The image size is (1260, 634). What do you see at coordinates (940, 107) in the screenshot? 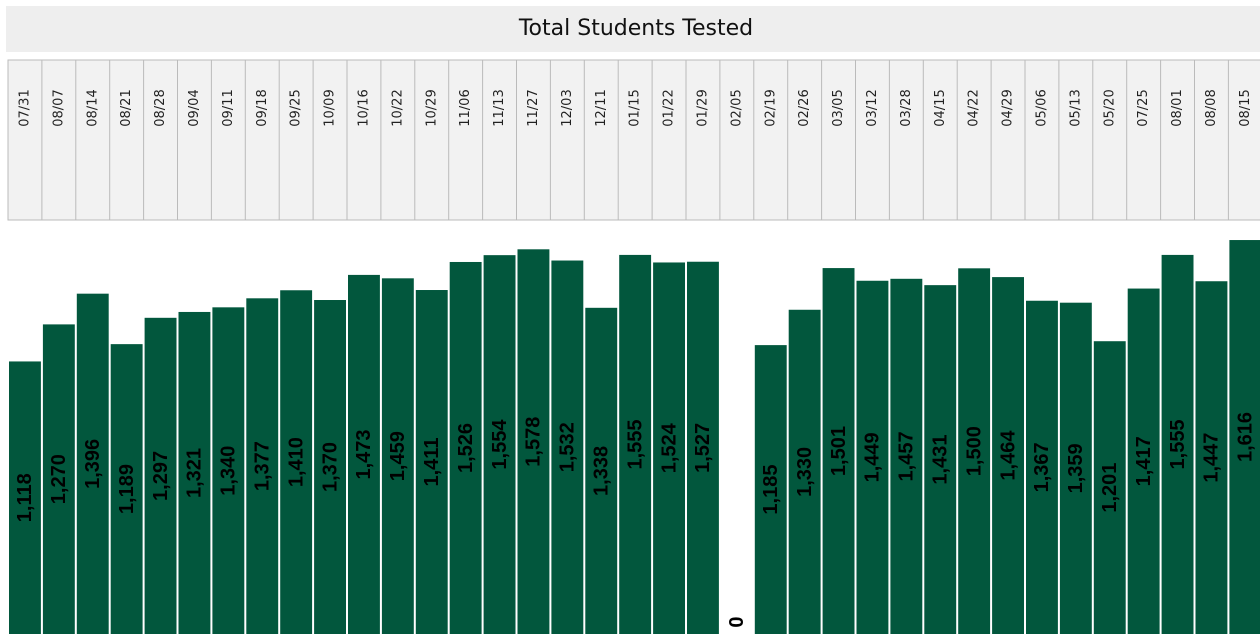
I see `x-tick-label: 04/15` at bounding box center [940, 107].